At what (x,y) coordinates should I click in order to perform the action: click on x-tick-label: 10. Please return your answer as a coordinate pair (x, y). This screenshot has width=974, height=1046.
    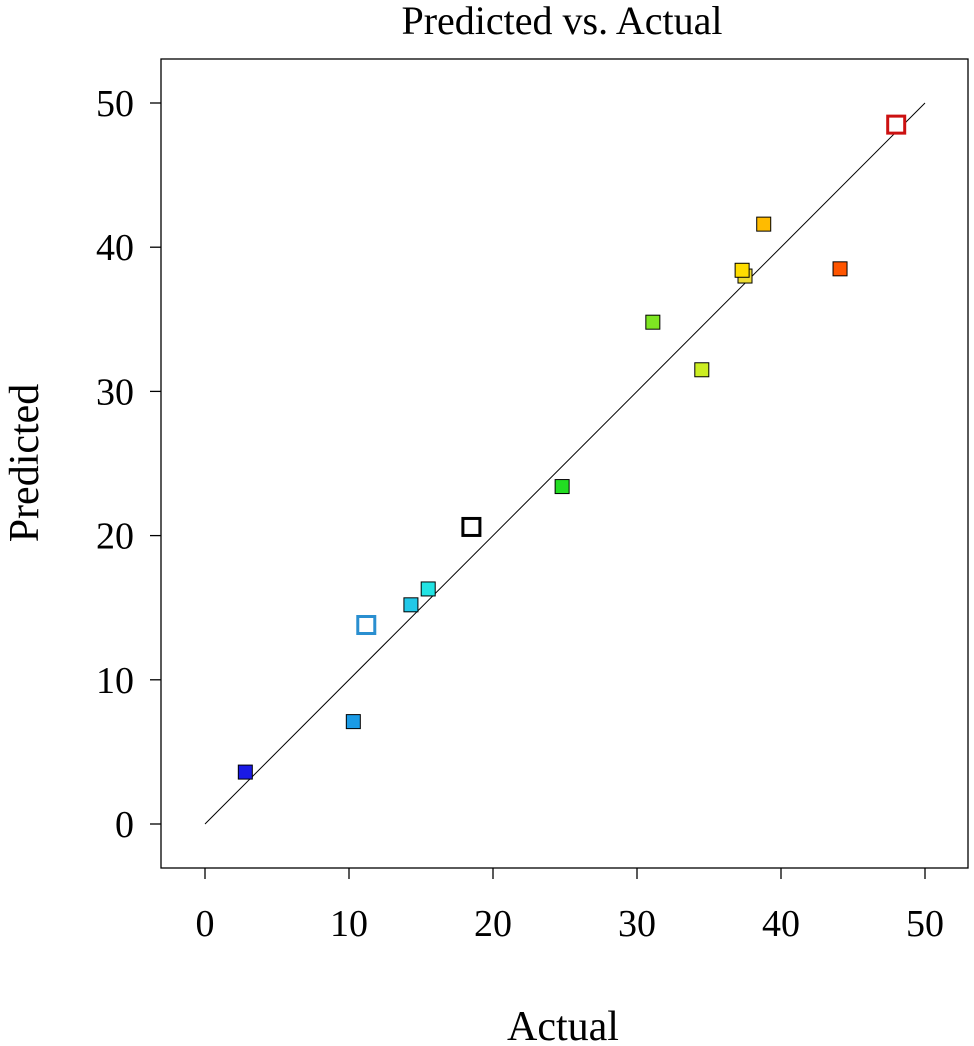
    Looking at the image, I should click on (349, 924).